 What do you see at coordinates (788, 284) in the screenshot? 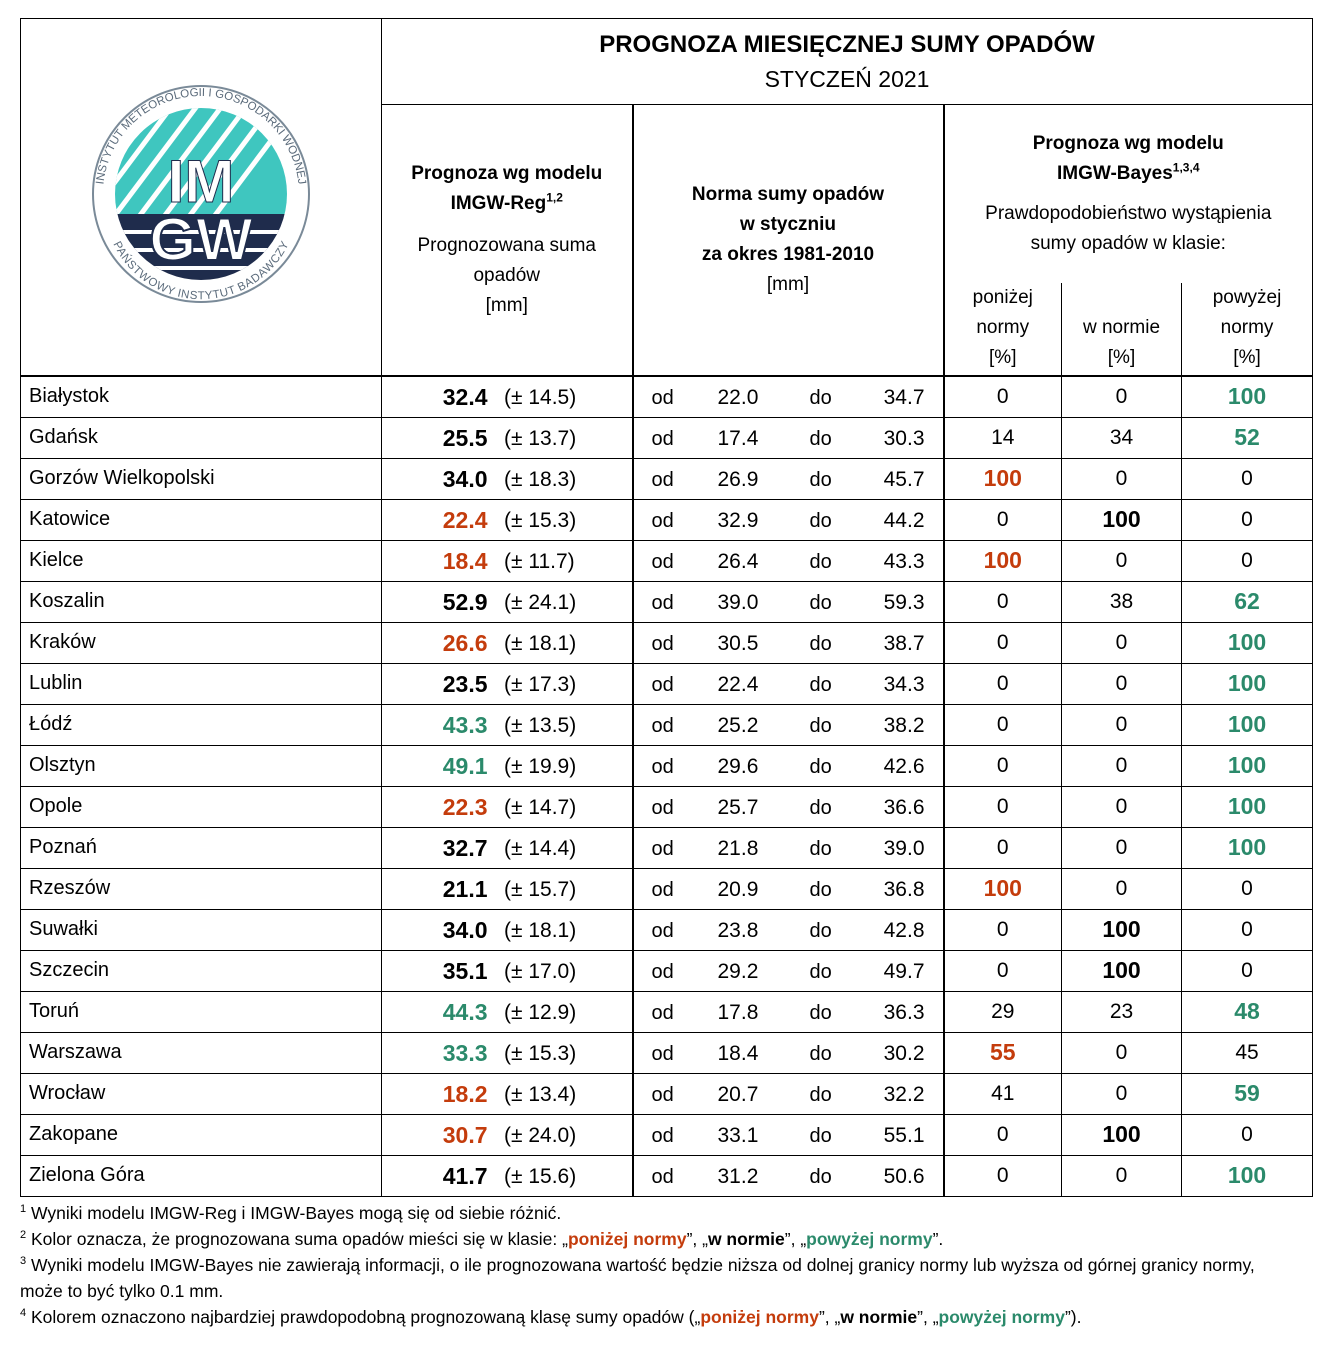
I see `norm-unit: [mm]` at bounding box center [788, 284].